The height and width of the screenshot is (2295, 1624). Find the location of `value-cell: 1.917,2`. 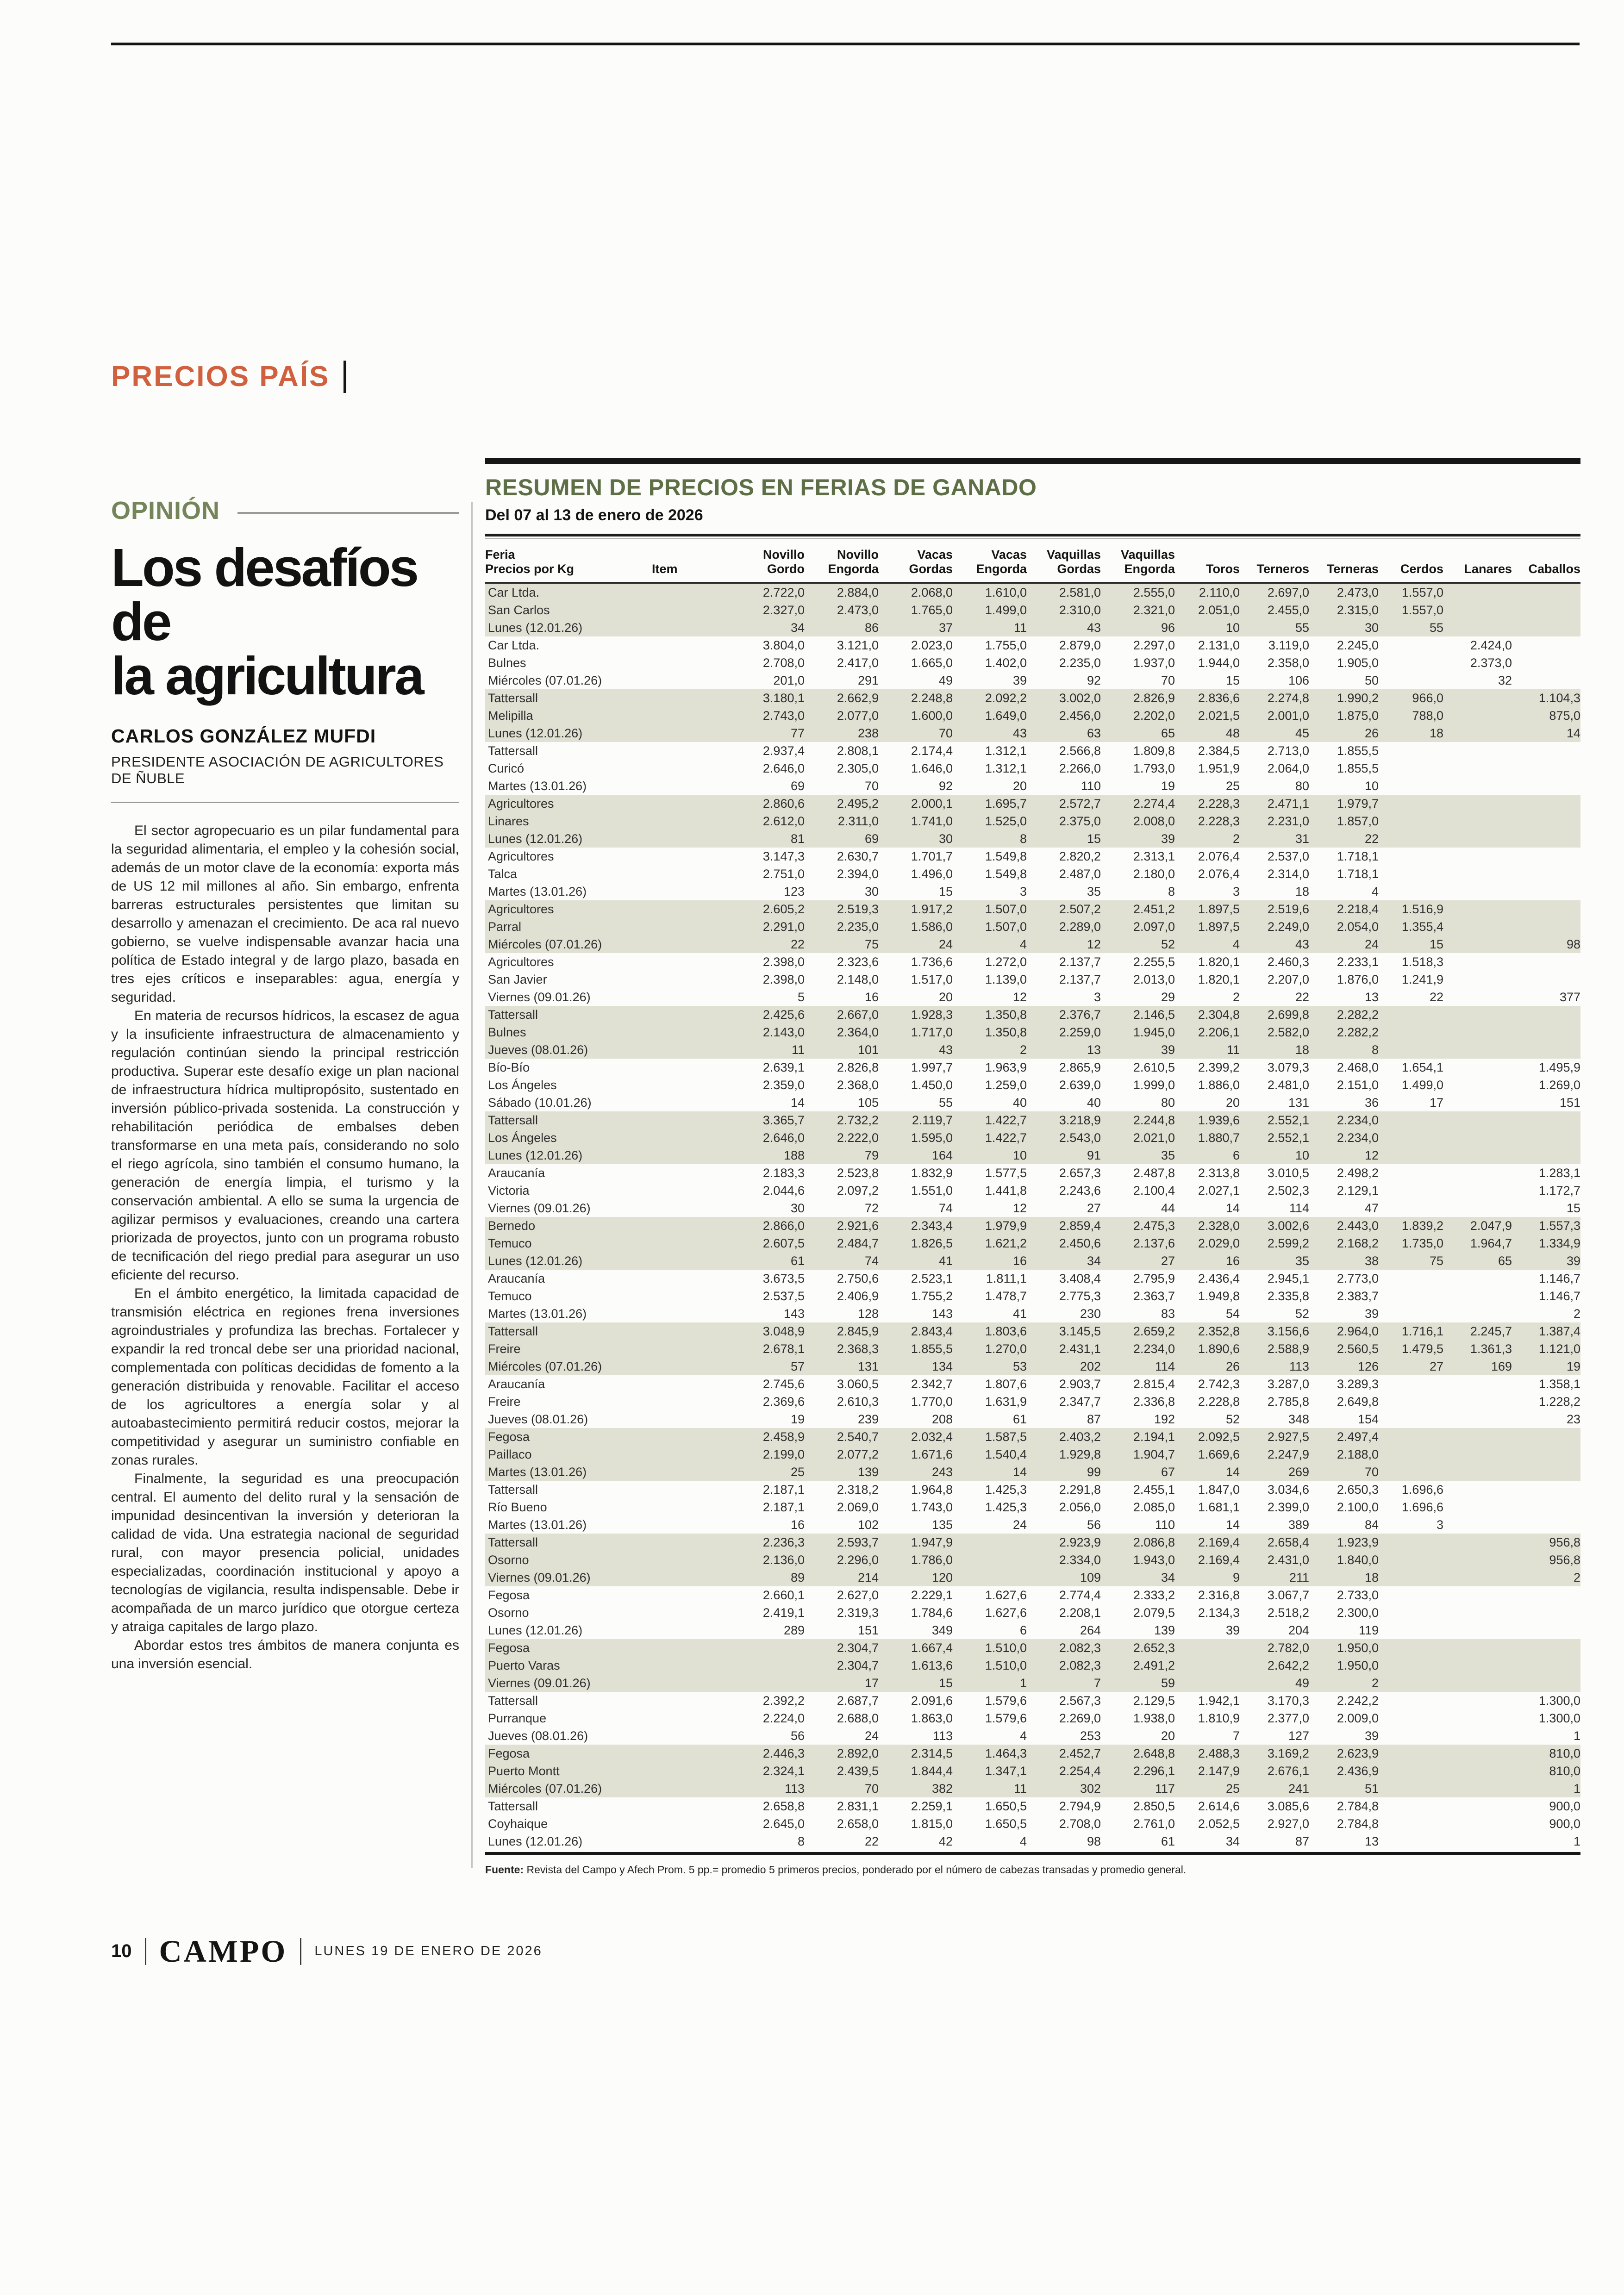

value-cell: 1.917,2 is located at coordinates (932, 909).